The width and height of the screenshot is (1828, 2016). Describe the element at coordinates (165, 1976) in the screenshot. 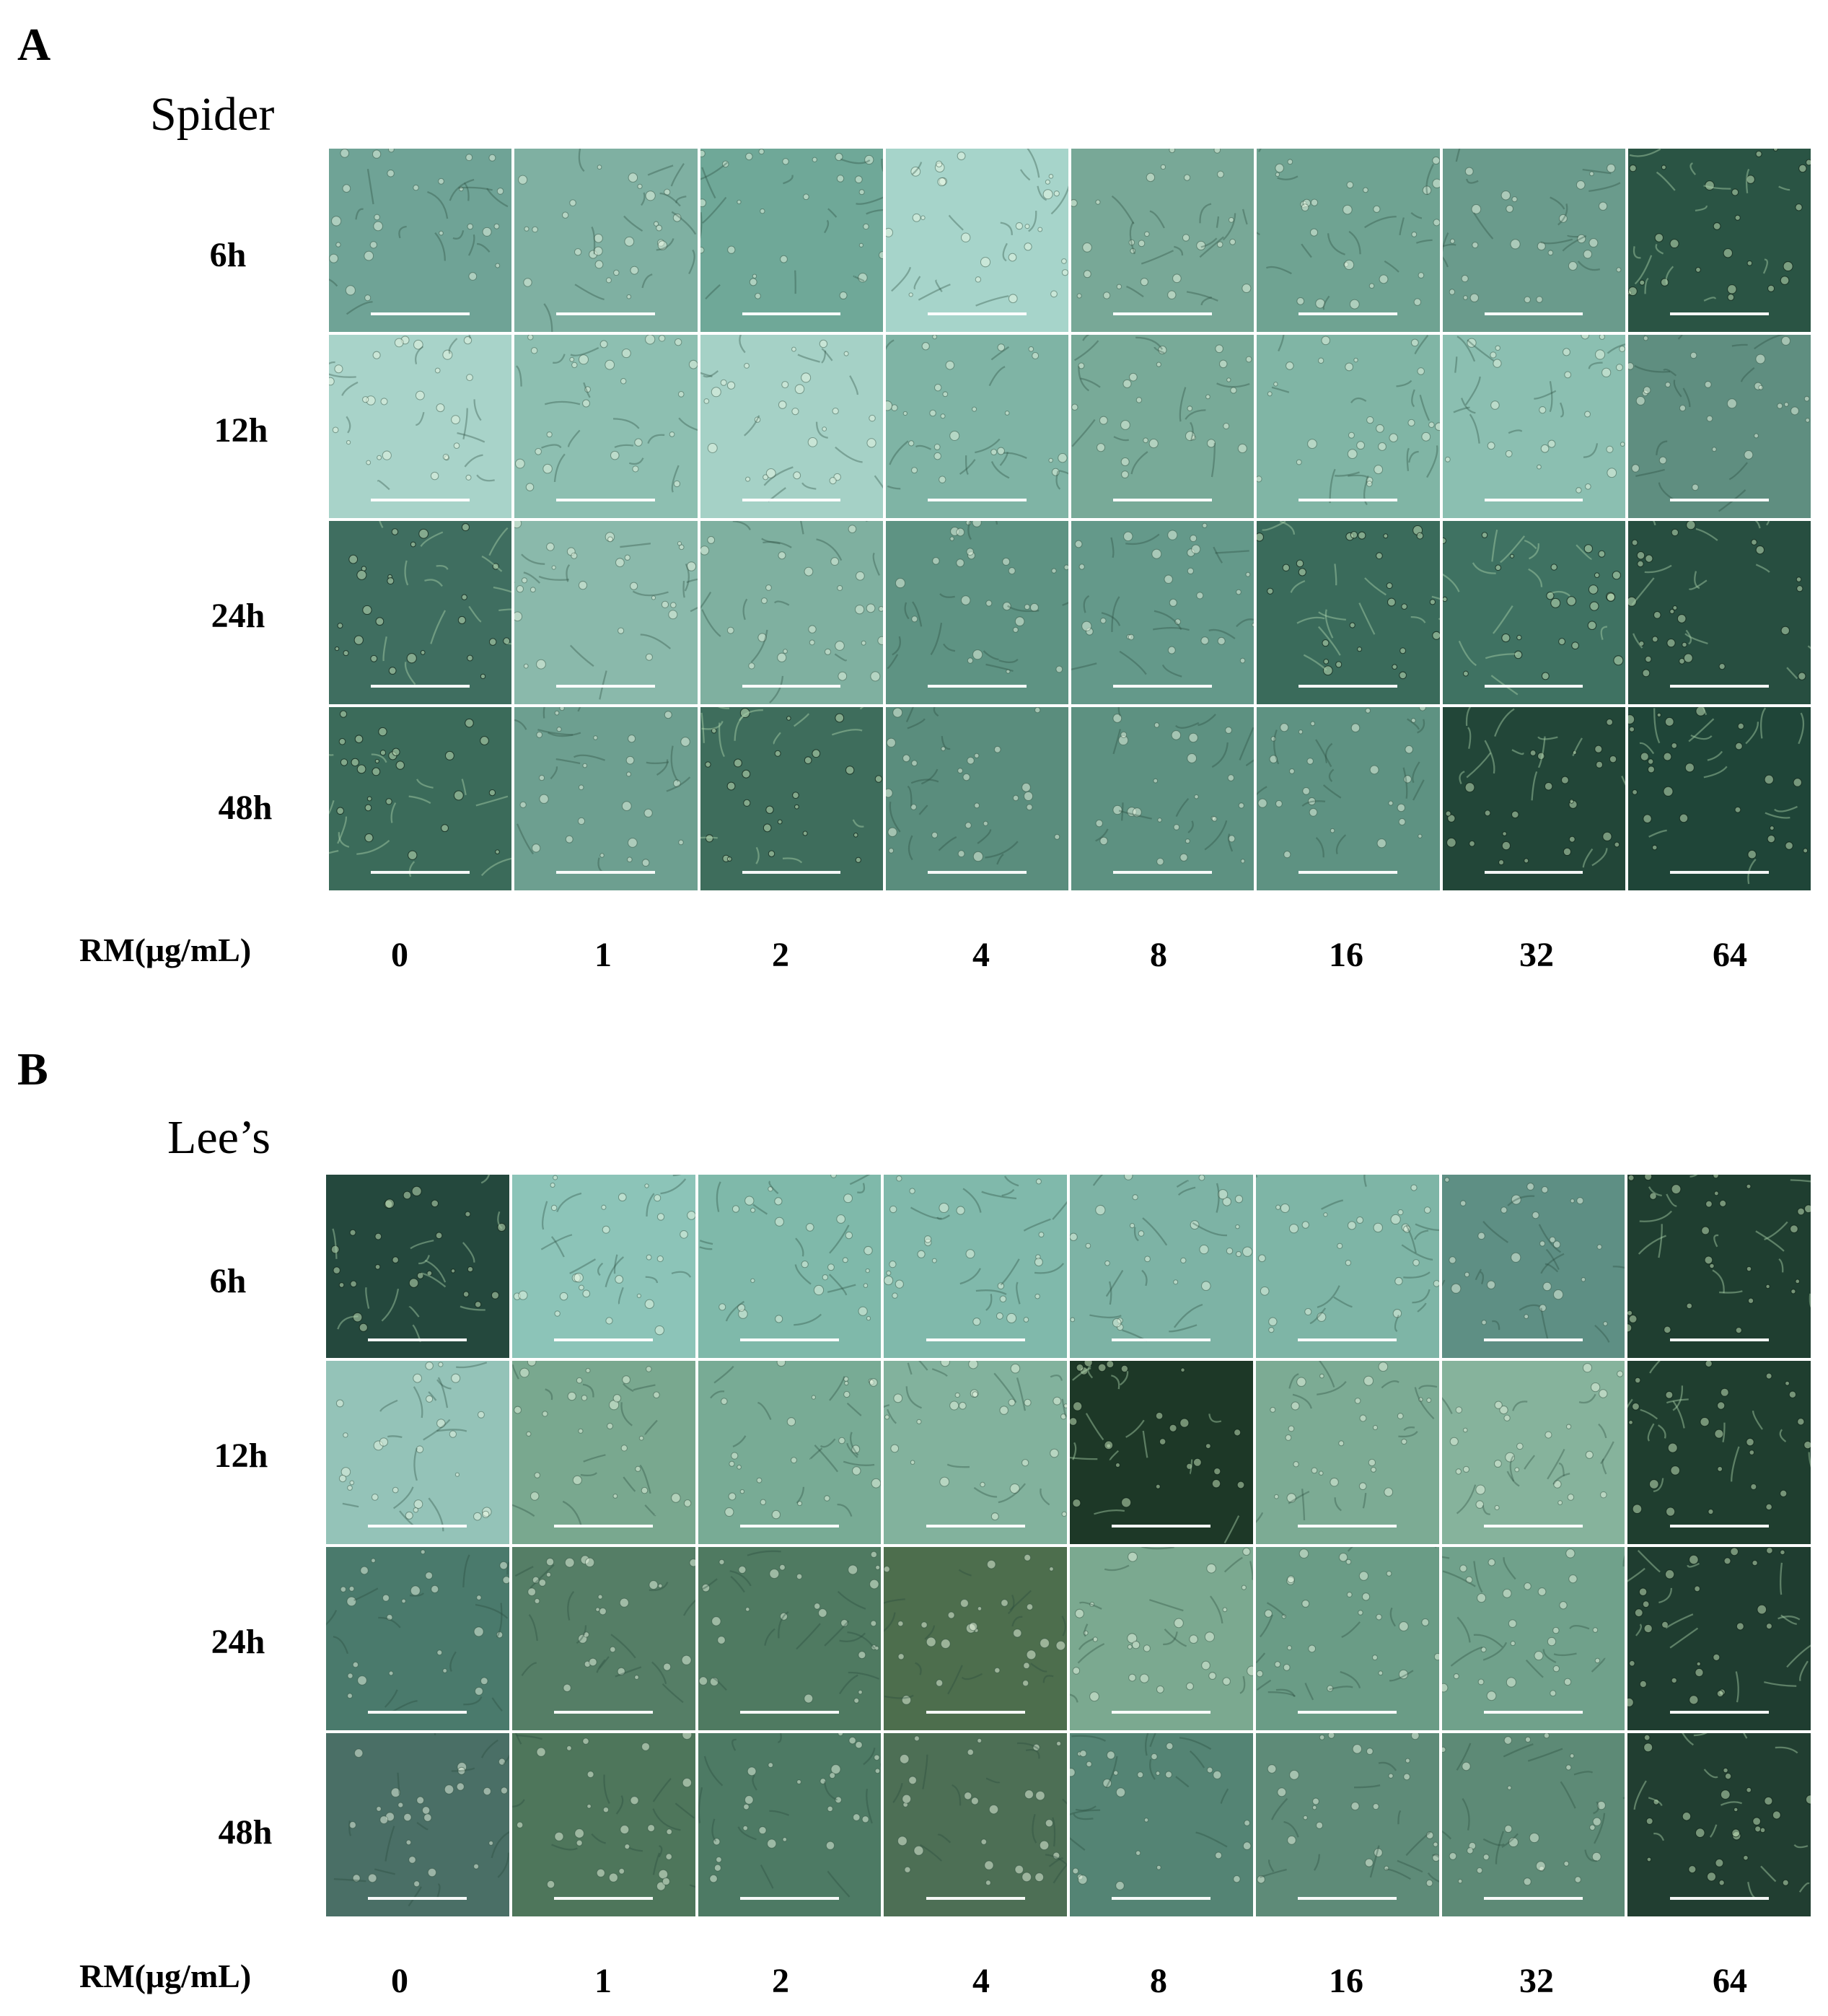

I see `concentration-axis-title: RM(μg/mL)` at that location.